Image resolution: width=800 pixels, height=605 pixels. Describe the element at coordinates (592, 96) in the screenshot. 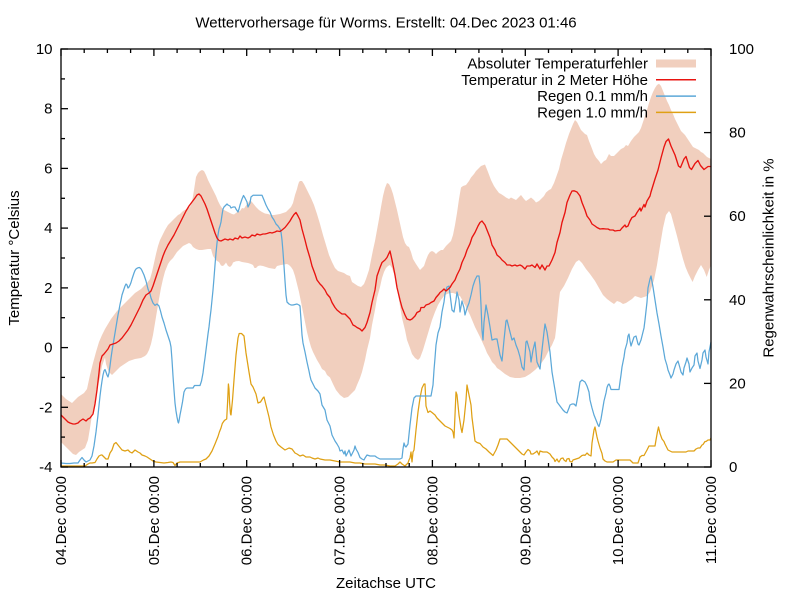

I see `svg-text: Regen 0.1 mm/h` at that location.